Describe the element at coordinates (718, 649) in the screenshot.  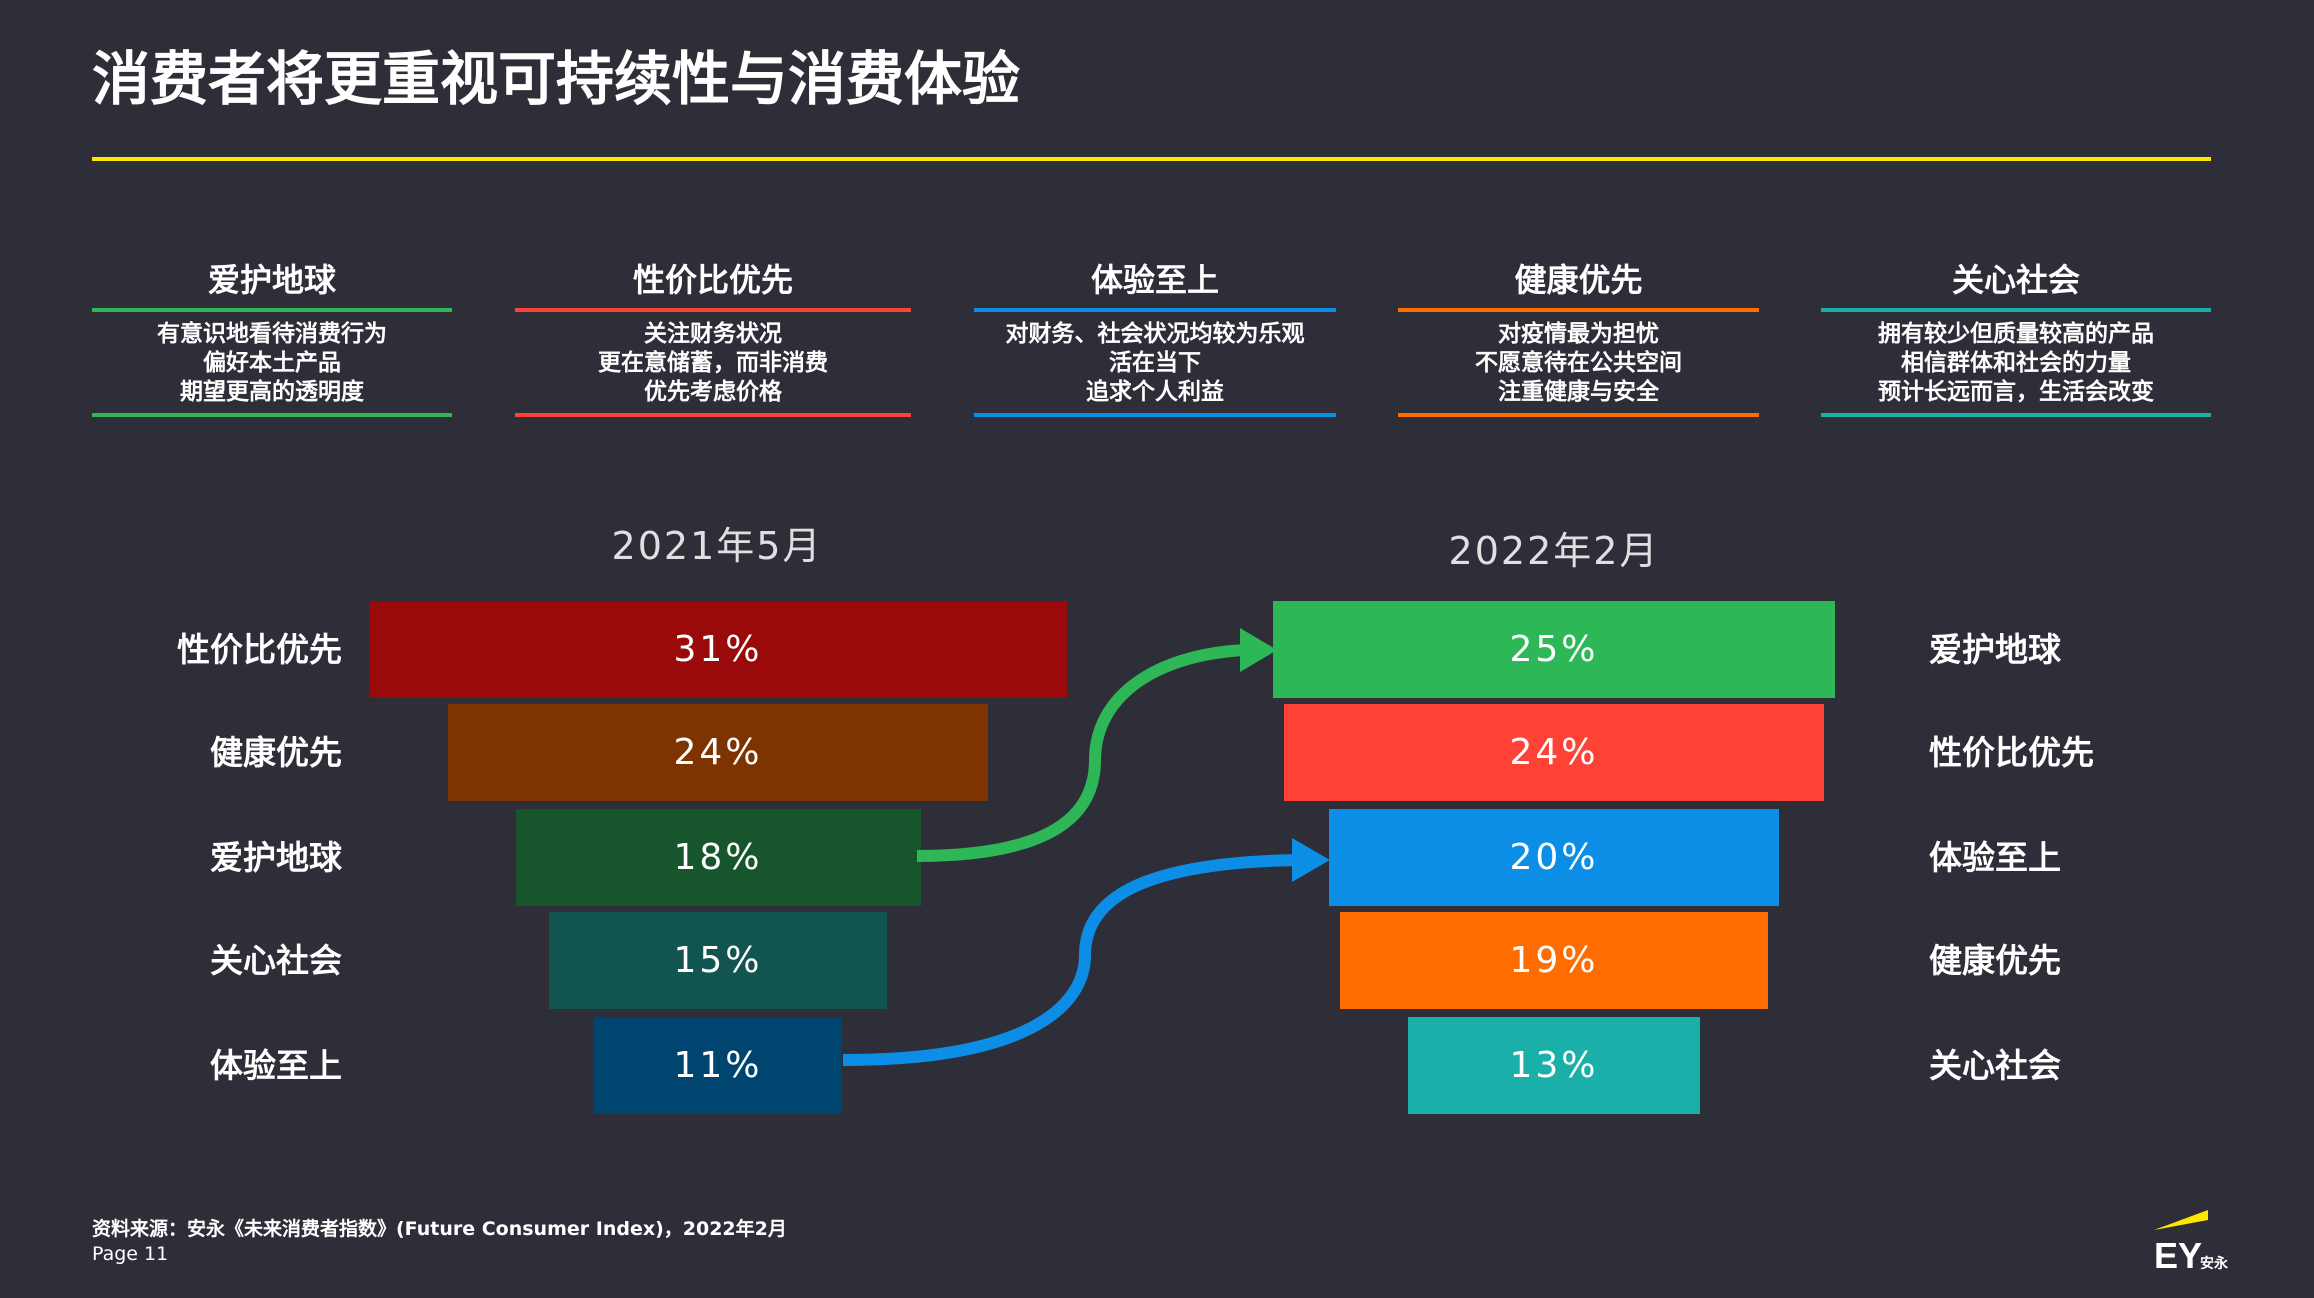
I see `left-bar: 31%` at that location.